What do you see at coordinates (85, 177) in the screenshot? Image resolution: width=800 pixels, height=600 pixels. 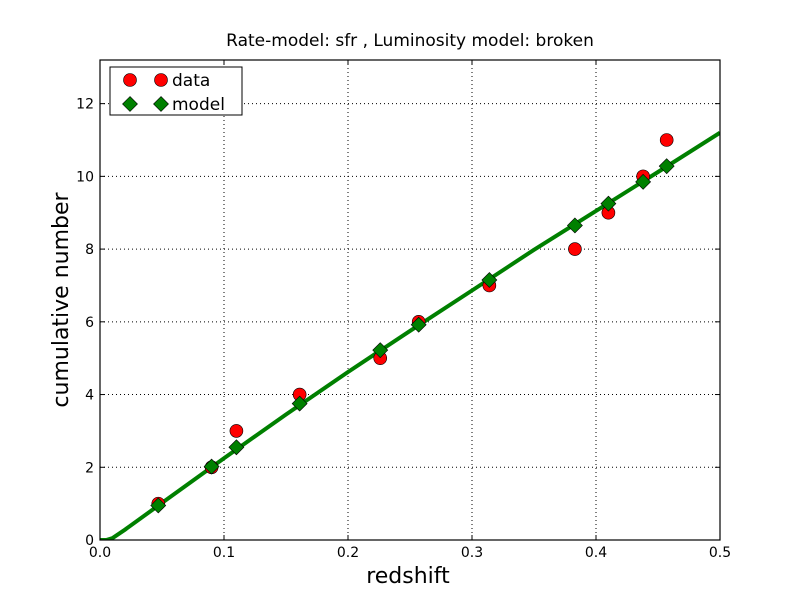 I see `y-tick-label: 10` at bounding box center [85, 177].